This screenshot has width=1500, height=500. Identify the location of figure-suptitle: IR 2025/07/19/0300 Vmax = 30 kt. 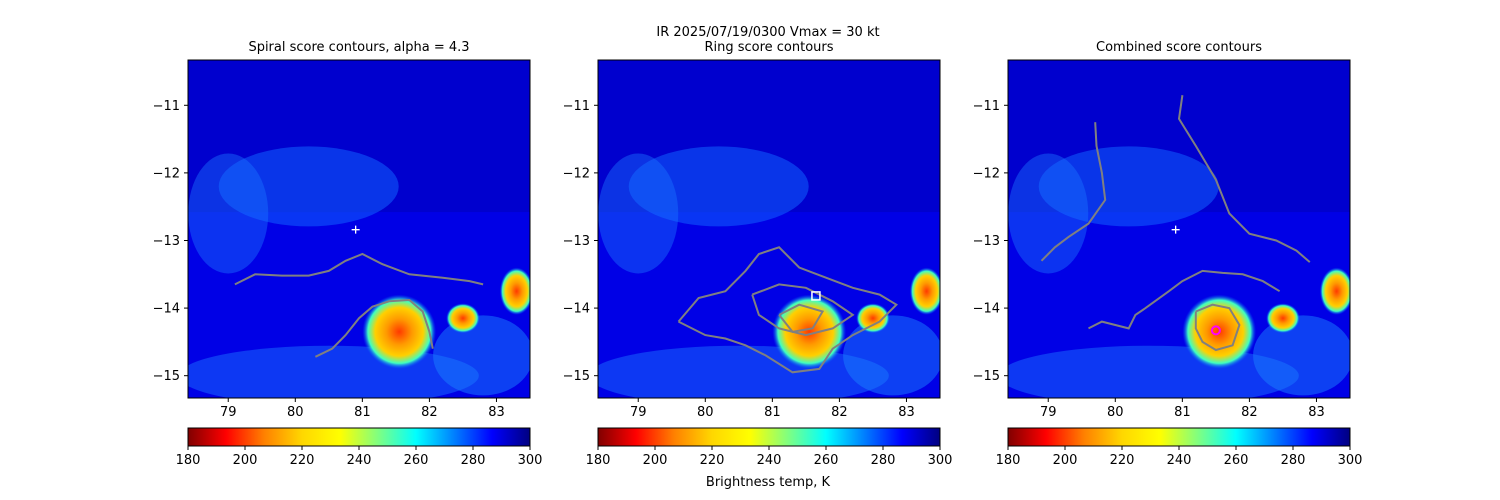
(767, 32).